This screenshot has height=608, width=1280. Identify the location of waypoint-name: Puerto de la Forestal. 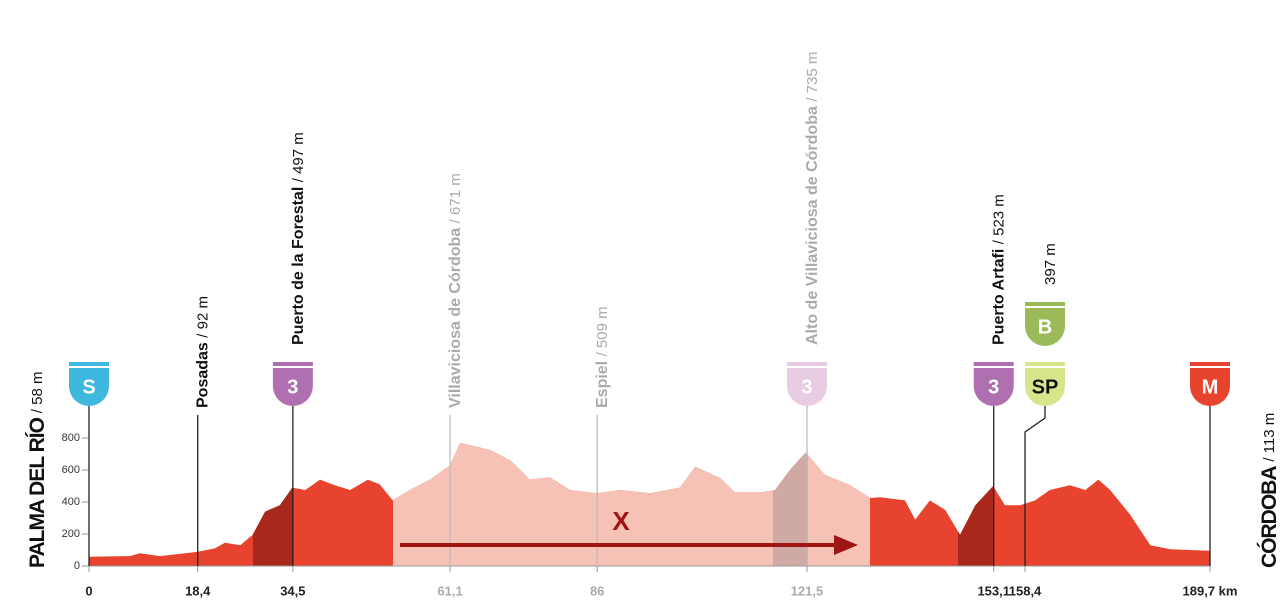
(298, 266).